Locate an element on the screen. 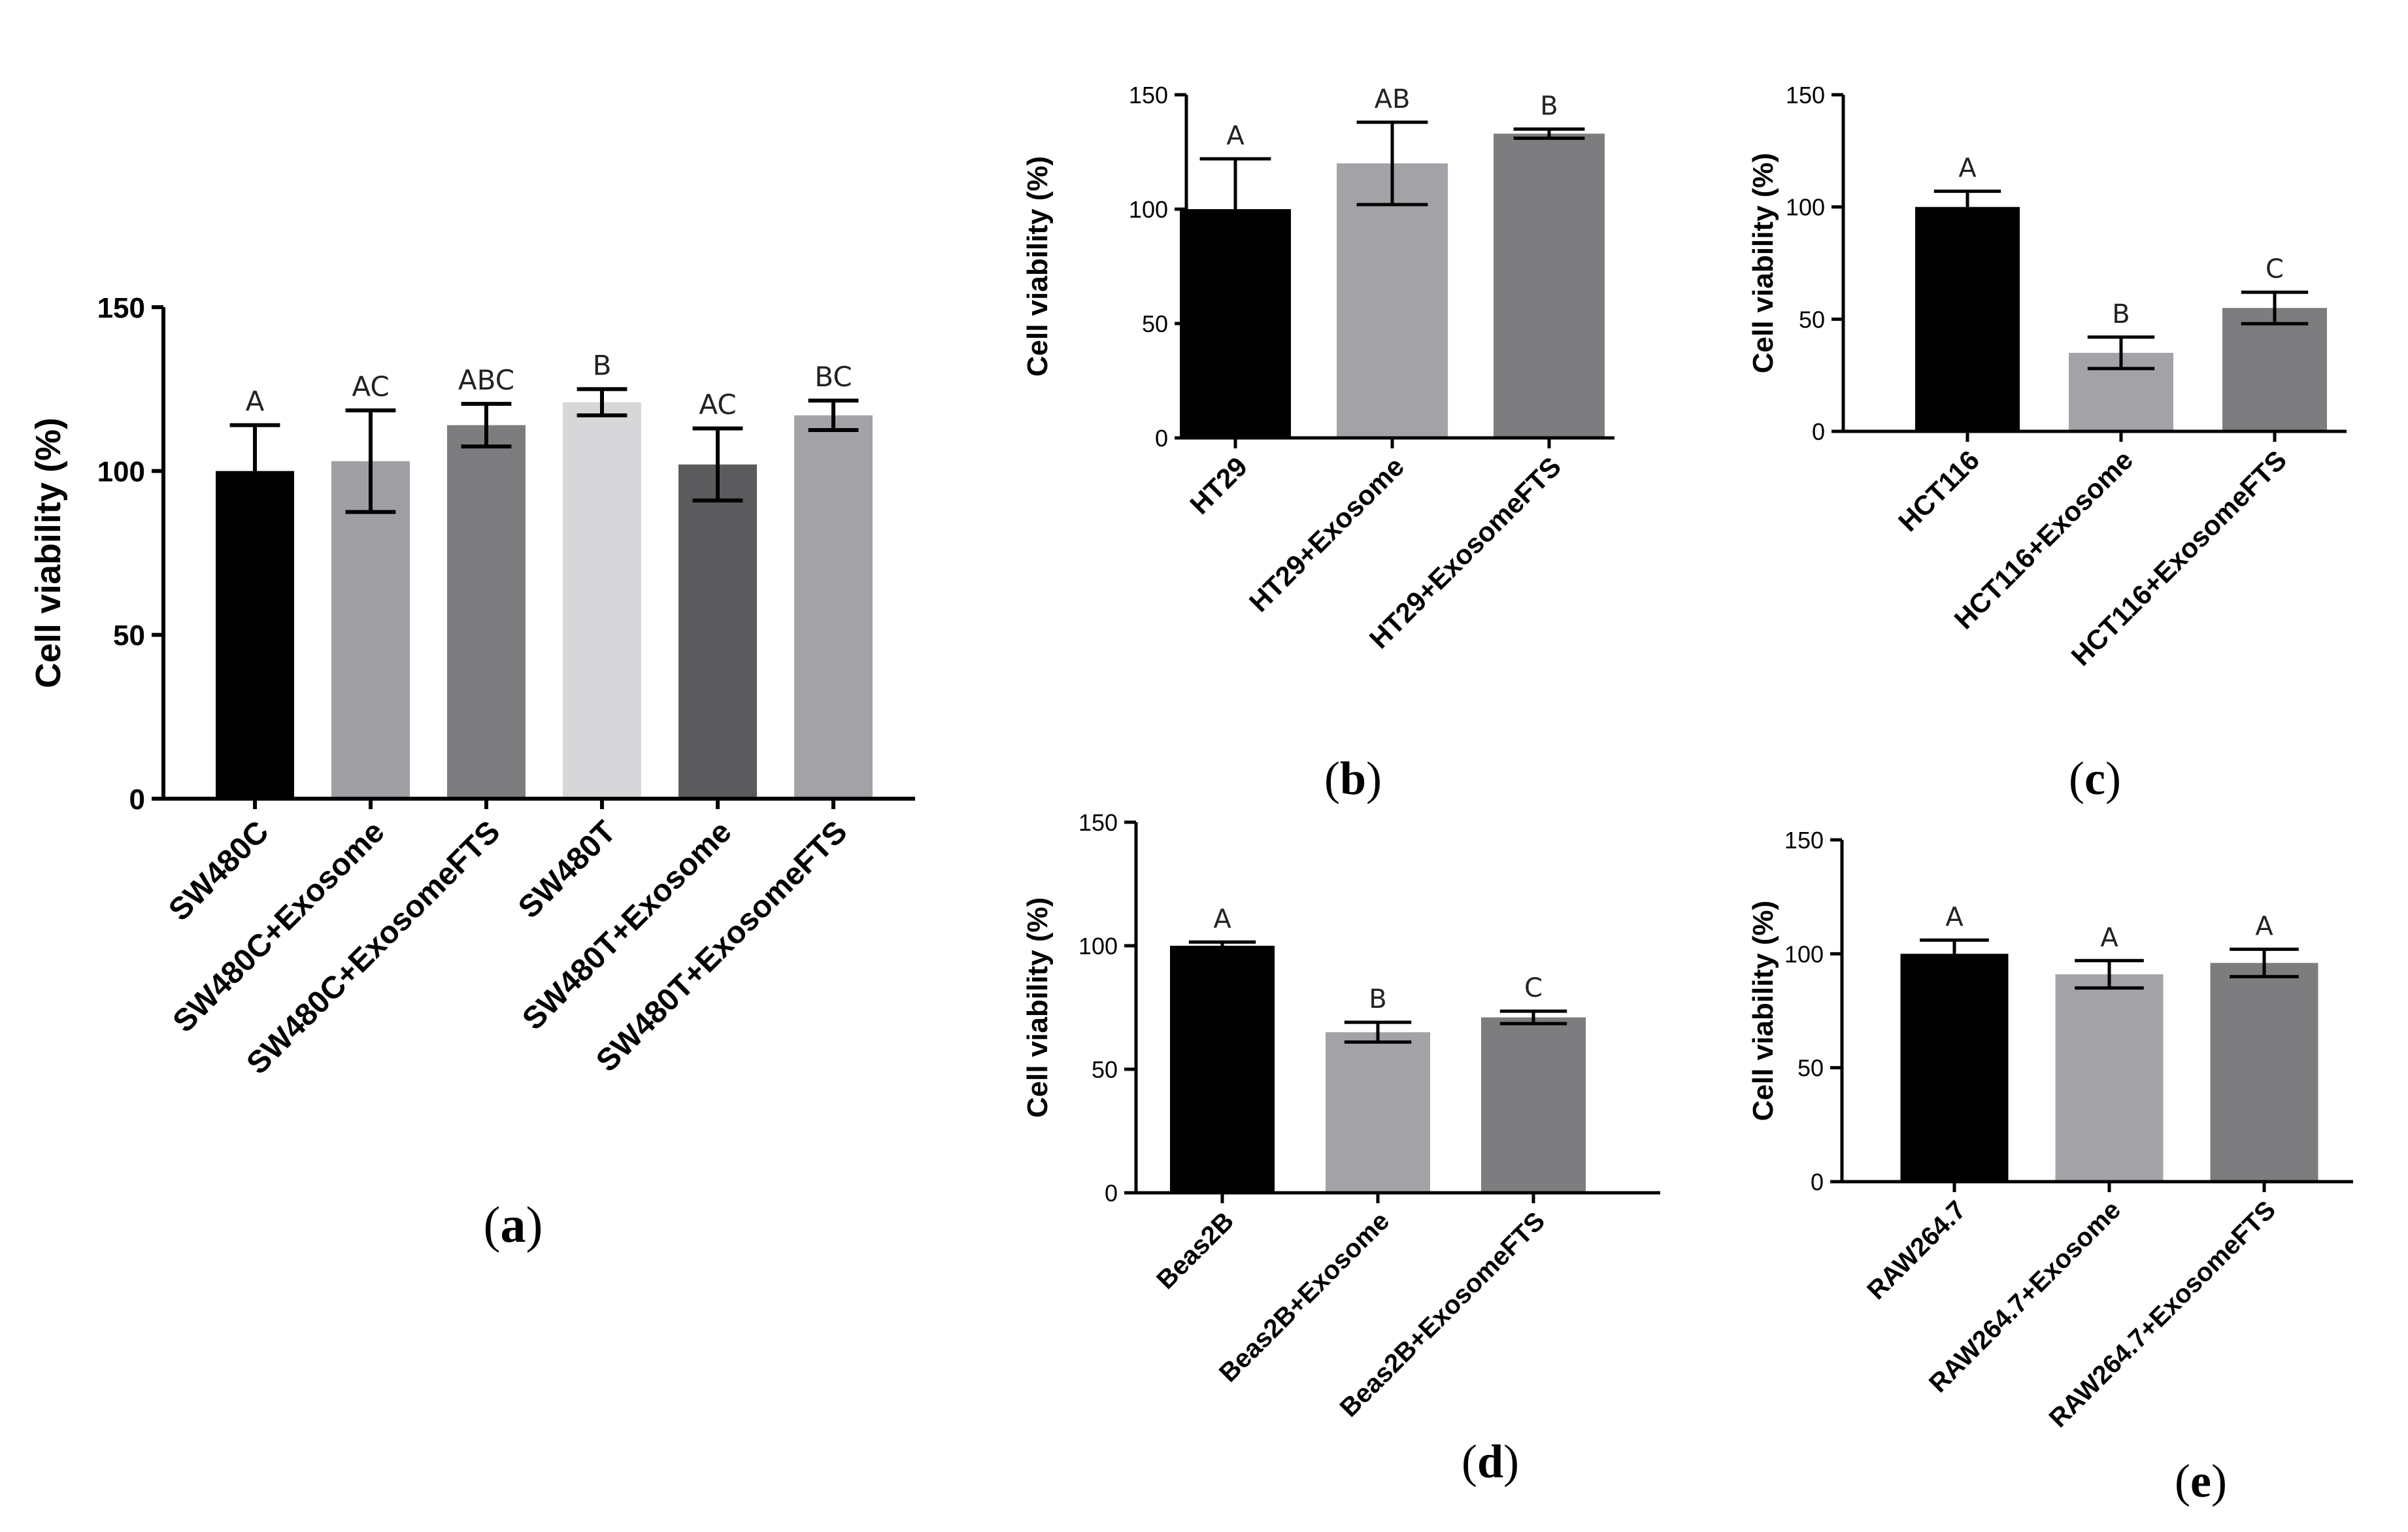 The height and width of the screenshot is (1532, 2408). x-category-label: SW480T is located at coordinates (567, 869).